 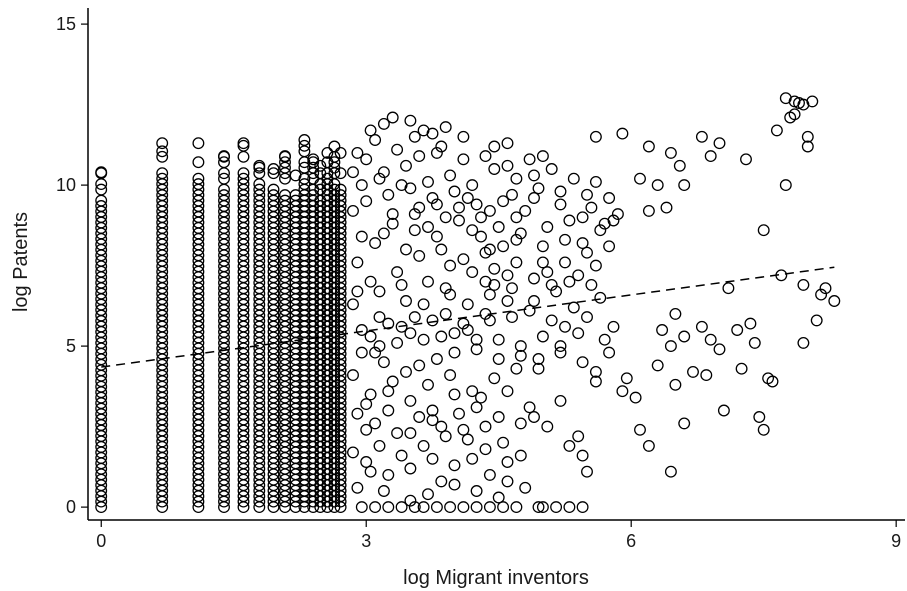 What do you see at coordinates (498, 535) in the screenshot?
I see `x-ticks: 0 3 6 9` at bounding box center [498, 535].